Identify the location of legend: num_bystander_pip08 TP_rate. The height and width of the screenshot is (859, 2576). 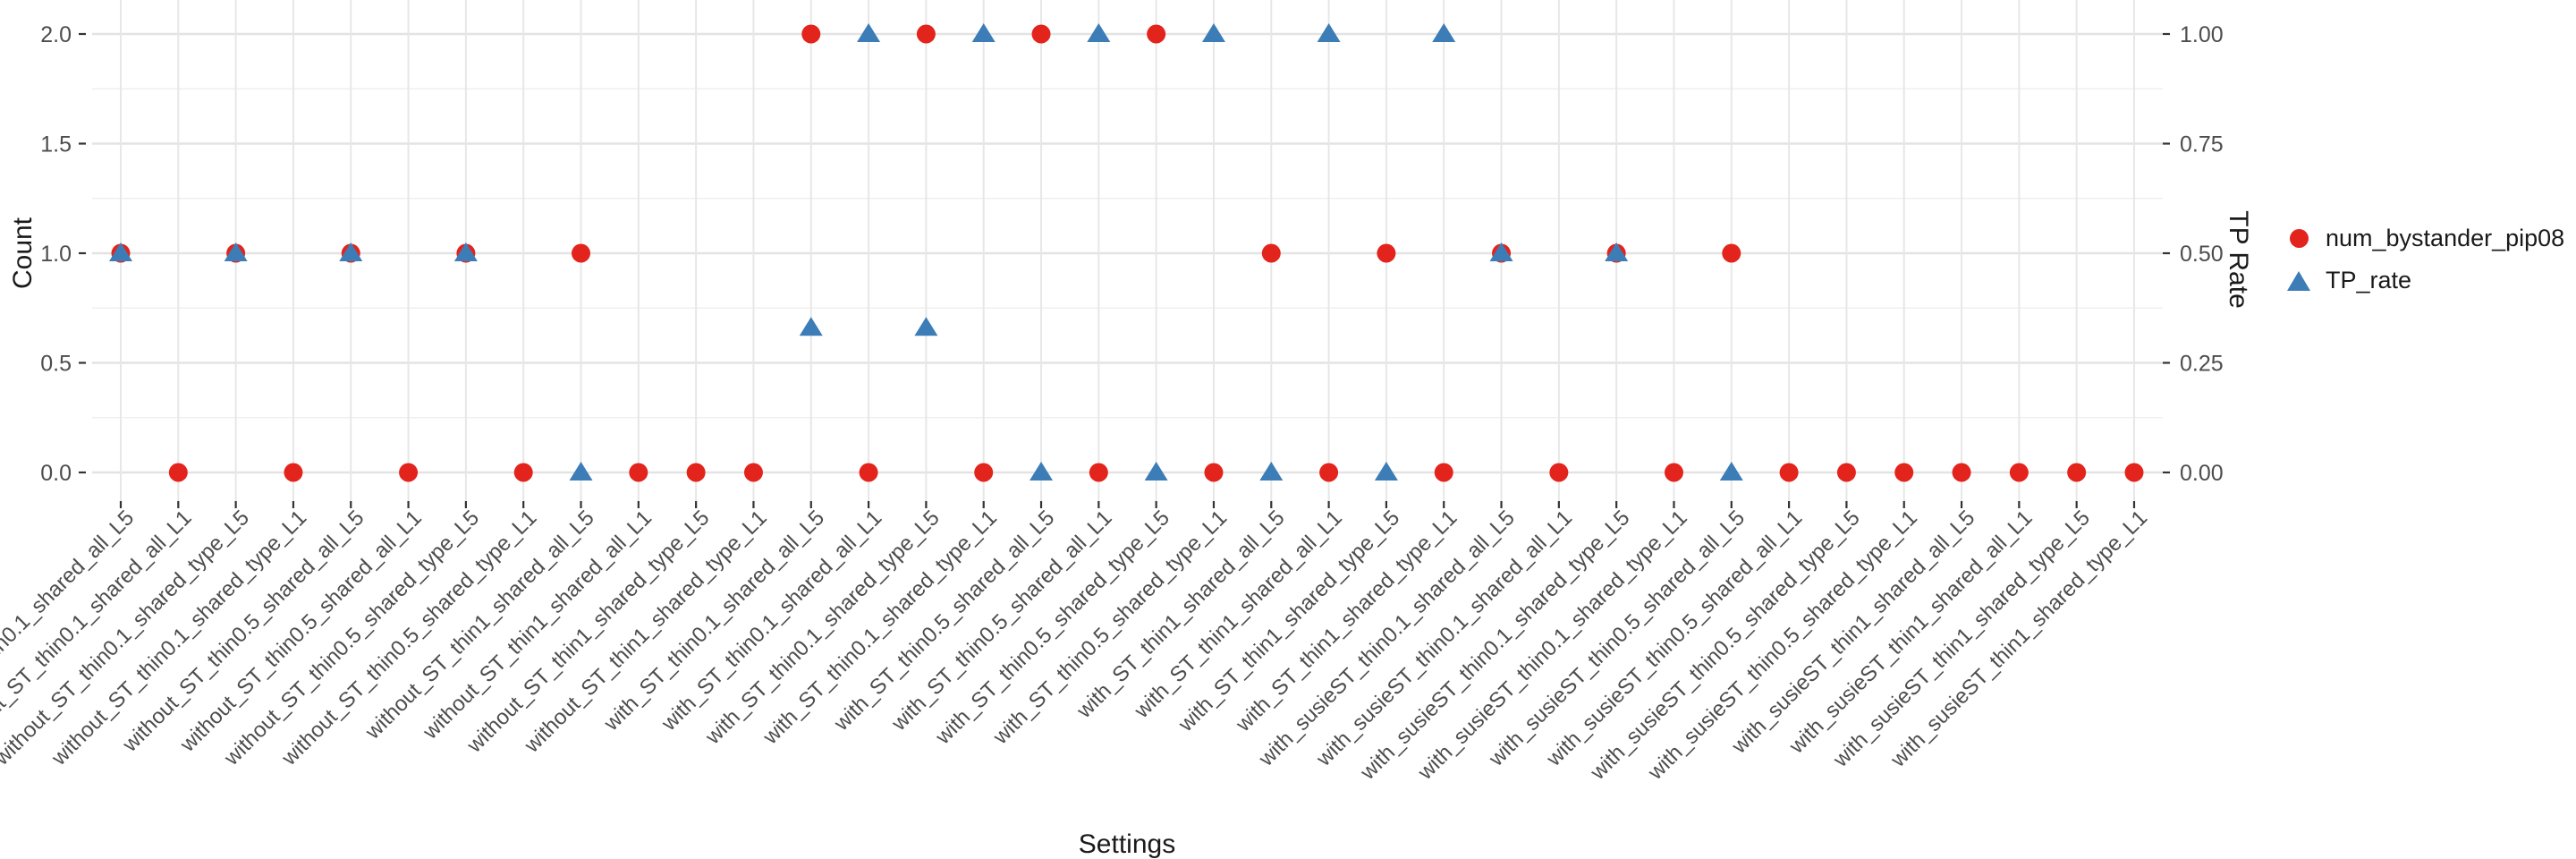
(2425, 259).